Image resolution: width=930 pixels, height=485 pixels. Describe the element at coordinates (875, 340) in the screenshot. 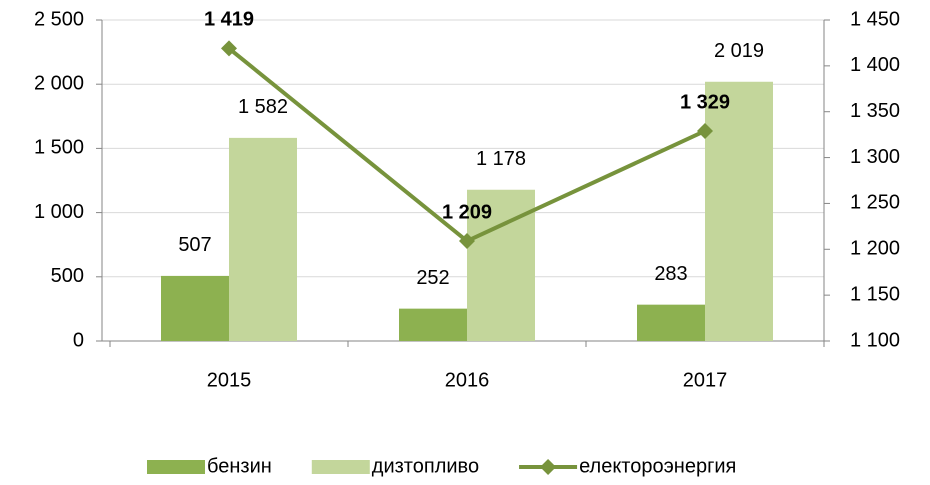

I see `y2-tick-label: 1 100` at that location.